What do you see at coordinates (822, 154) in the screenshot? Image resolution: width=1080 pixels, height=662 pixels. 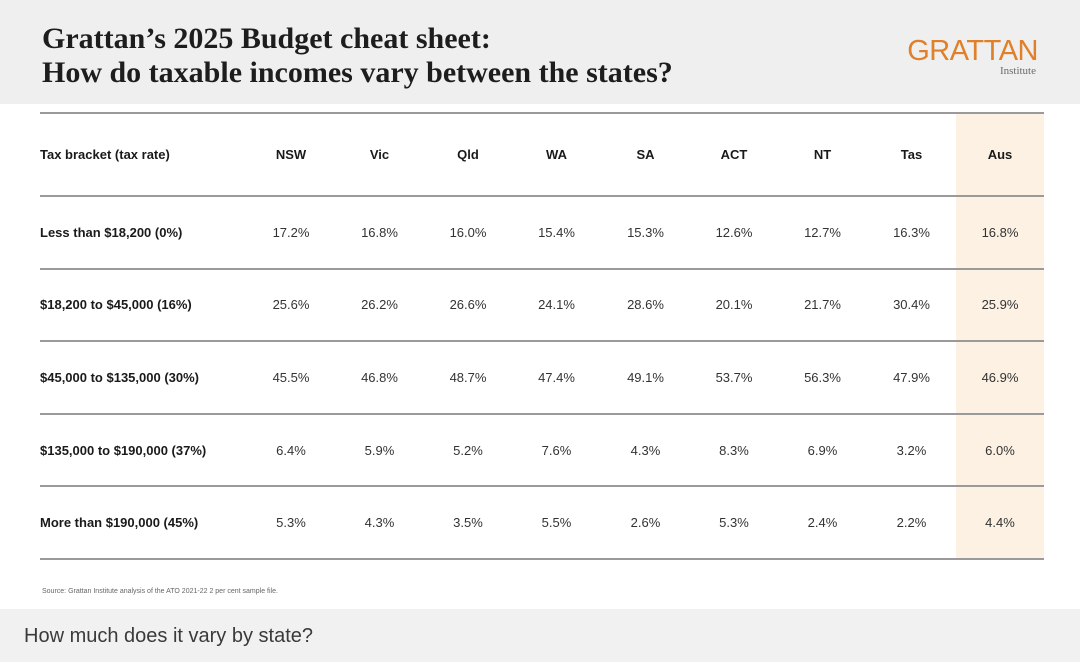 I see `column-header: NT` at bounding box center [822, 154].